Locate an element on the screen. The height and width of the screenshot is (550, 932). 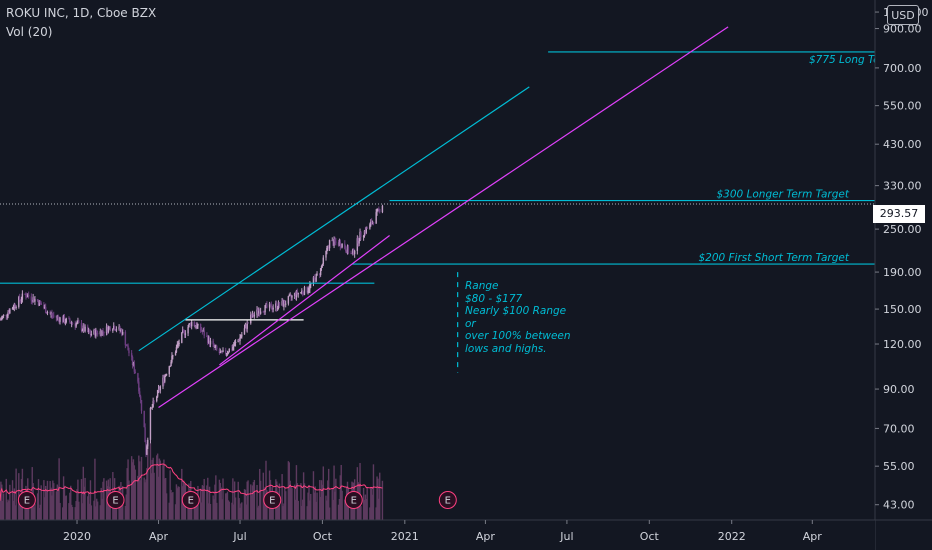
y-tick-label: 330.00 is located at coordinates (902, 186).